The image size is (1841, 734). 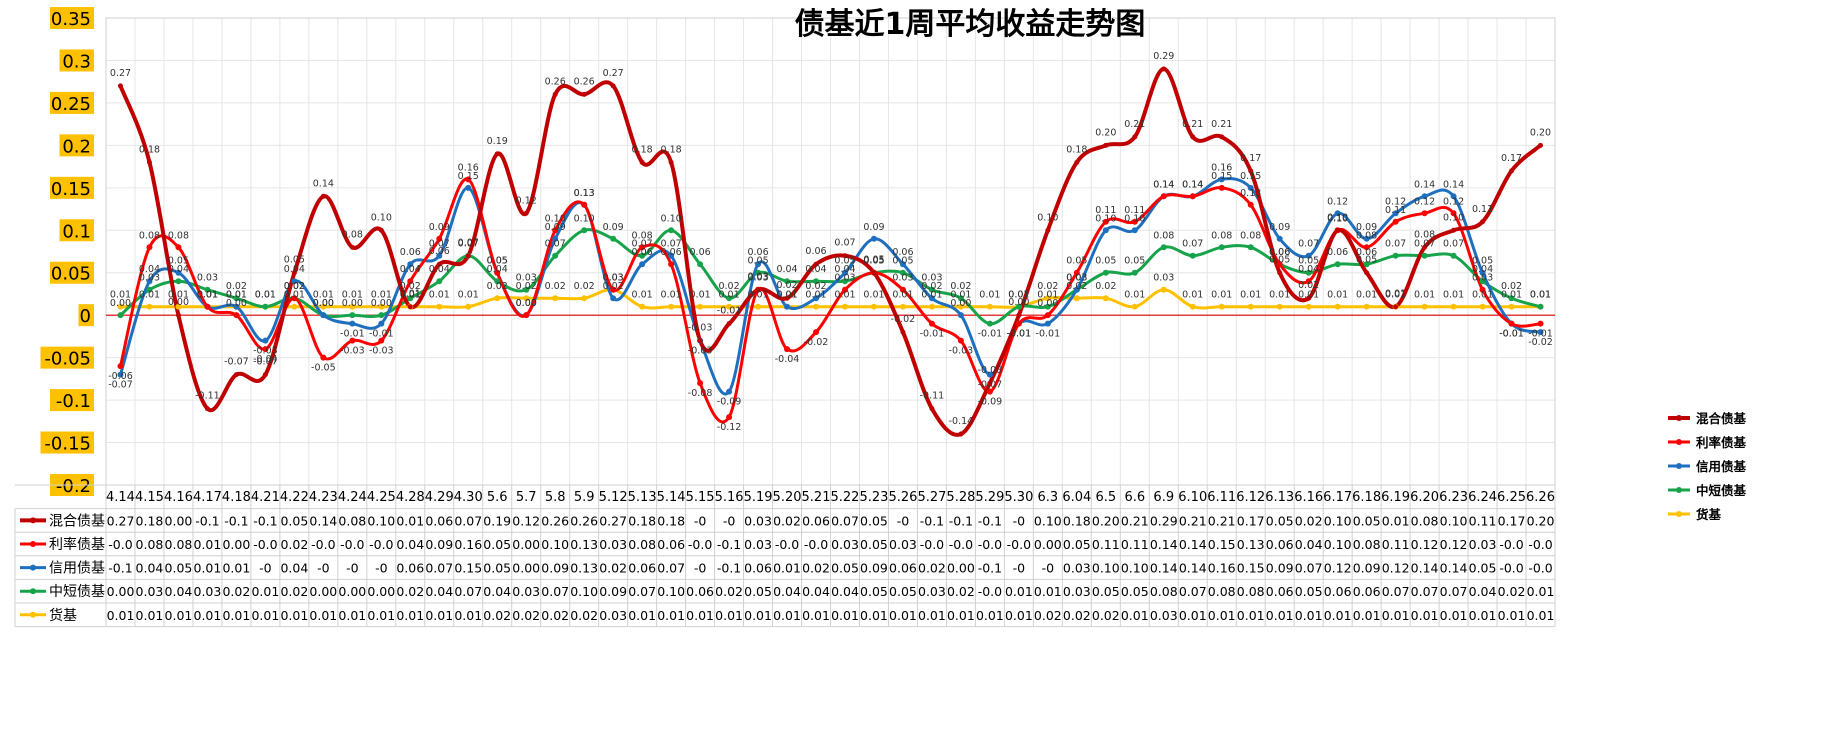 I want to click on x-tick-label: 5.20, so click(x=787, y=497).